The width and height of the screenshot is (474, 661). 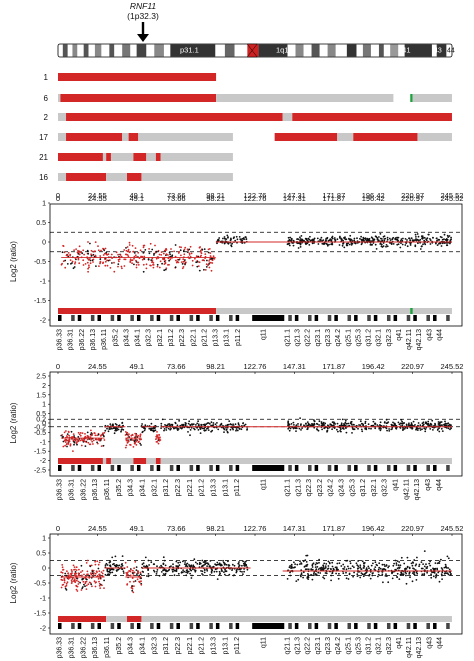 What do you see at coordinates (284, 50) in the screenshot?
I see `ideogram-label-1q12: 1q12` at bounding box center [284, 50].